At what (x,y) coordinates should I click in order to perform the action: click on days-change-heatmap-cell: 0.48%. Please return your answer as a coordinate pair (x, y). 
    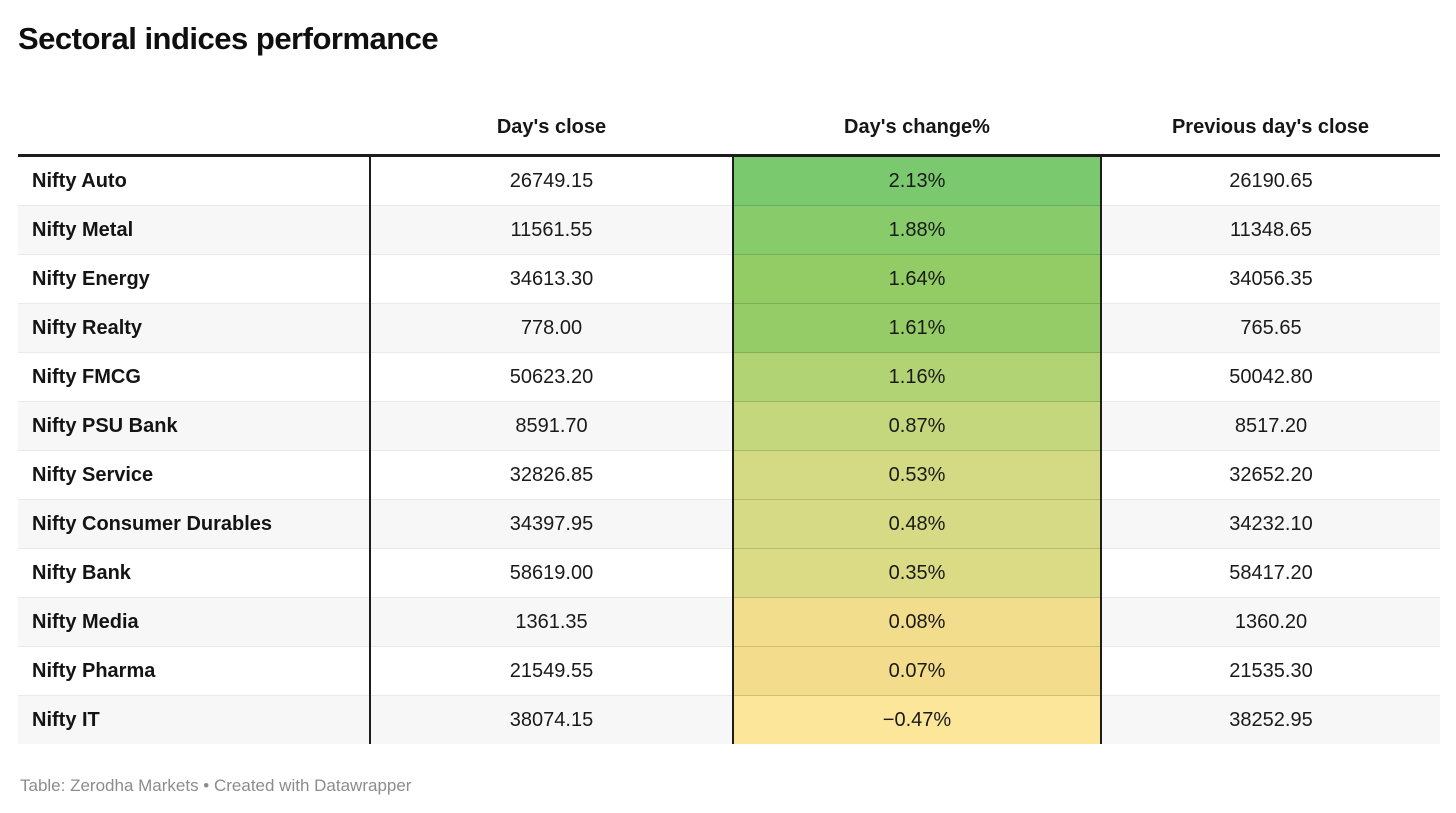
    Looking at the image, I should click on (917, 524).